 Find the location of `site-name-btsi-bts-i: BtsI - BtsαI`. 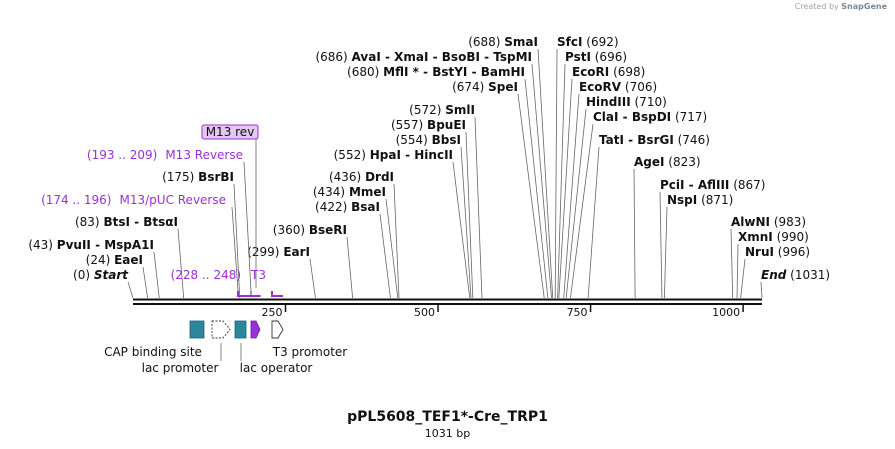

site-name-btsi-bts-i: BtsI - BtsαI is located at coordinates (140, 222).